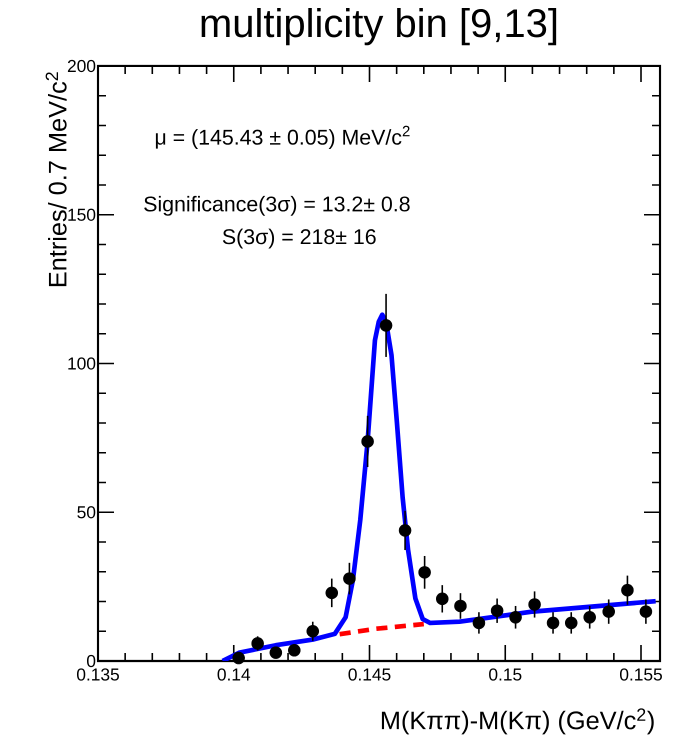 This screenshot has width=673, height=737. I want to click on annotation: S(3σ) = 218± 16, so click(299, 238).